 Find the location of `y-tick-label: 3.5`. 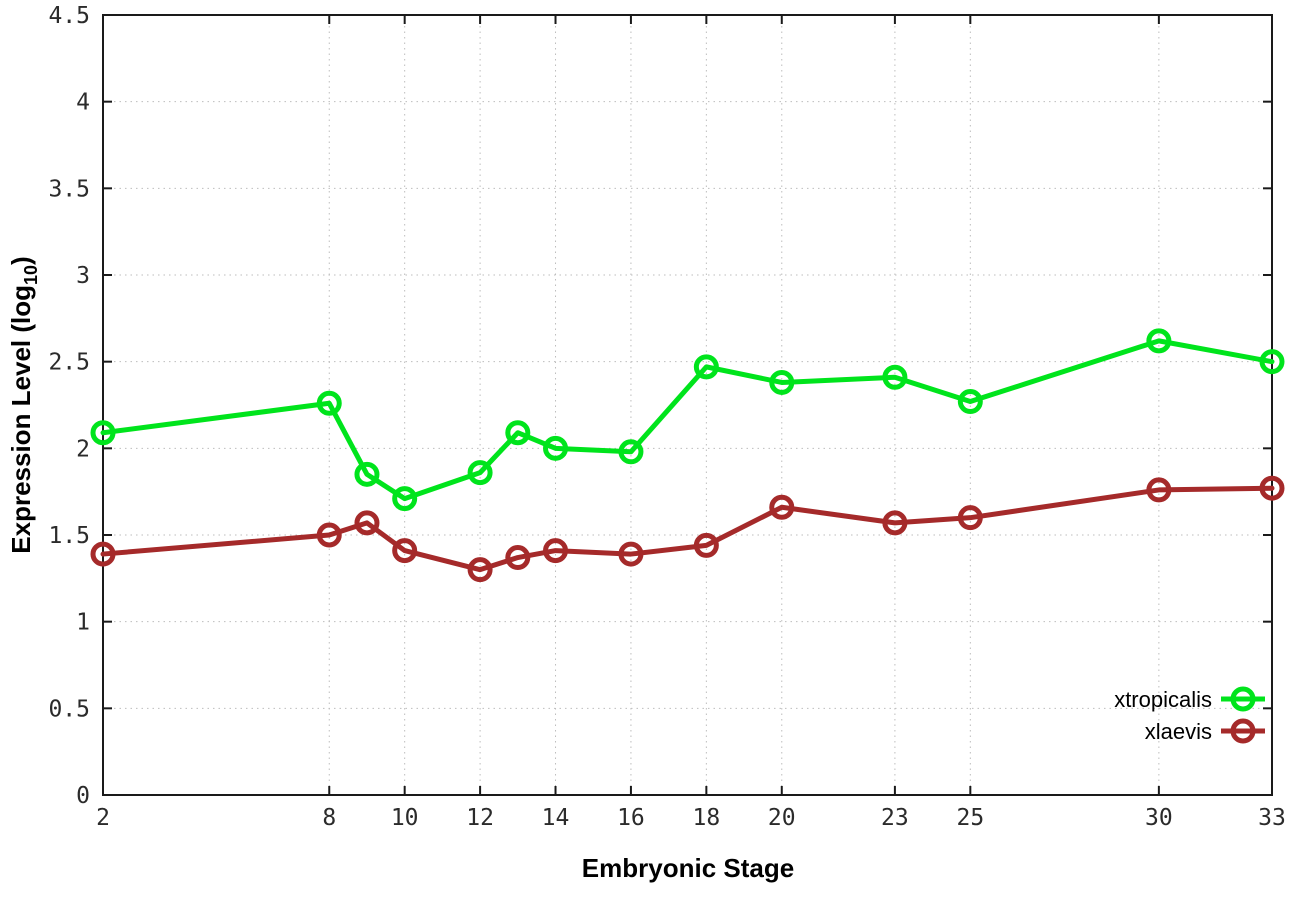

y-tick-label: 3.5 is located at coordinates (69, 189).